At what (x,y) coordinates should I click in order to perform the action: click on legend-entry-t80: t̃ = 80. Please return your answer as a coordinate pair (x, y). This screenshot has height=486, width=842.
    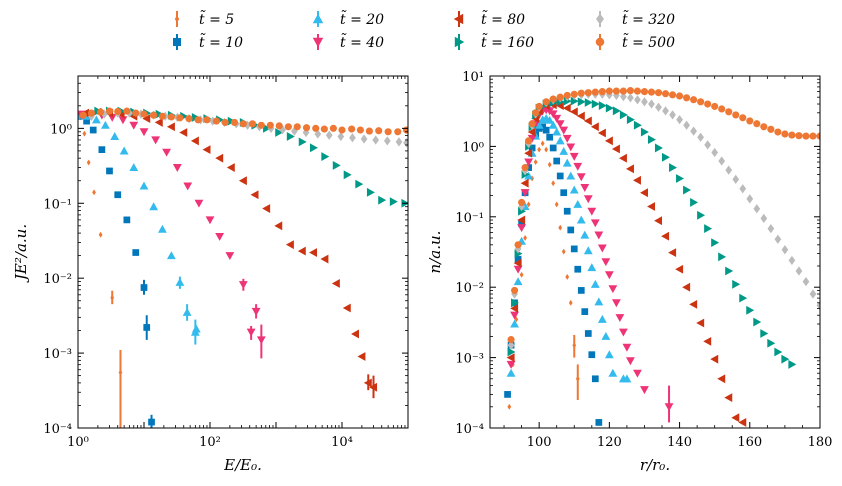
    Looking at the image, I should click on (489, 18).